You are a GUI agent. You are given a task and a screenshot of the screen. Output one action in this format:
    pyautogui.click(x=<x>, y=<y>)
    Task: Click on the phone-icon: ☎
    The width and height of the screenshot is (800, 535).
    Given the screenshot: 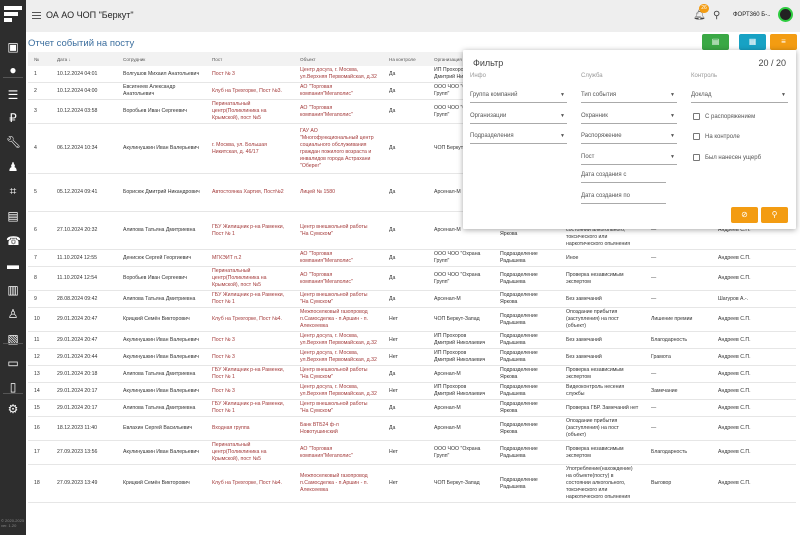 What is the action you would take?
    pyautogui.click(x=13, y=241)
    